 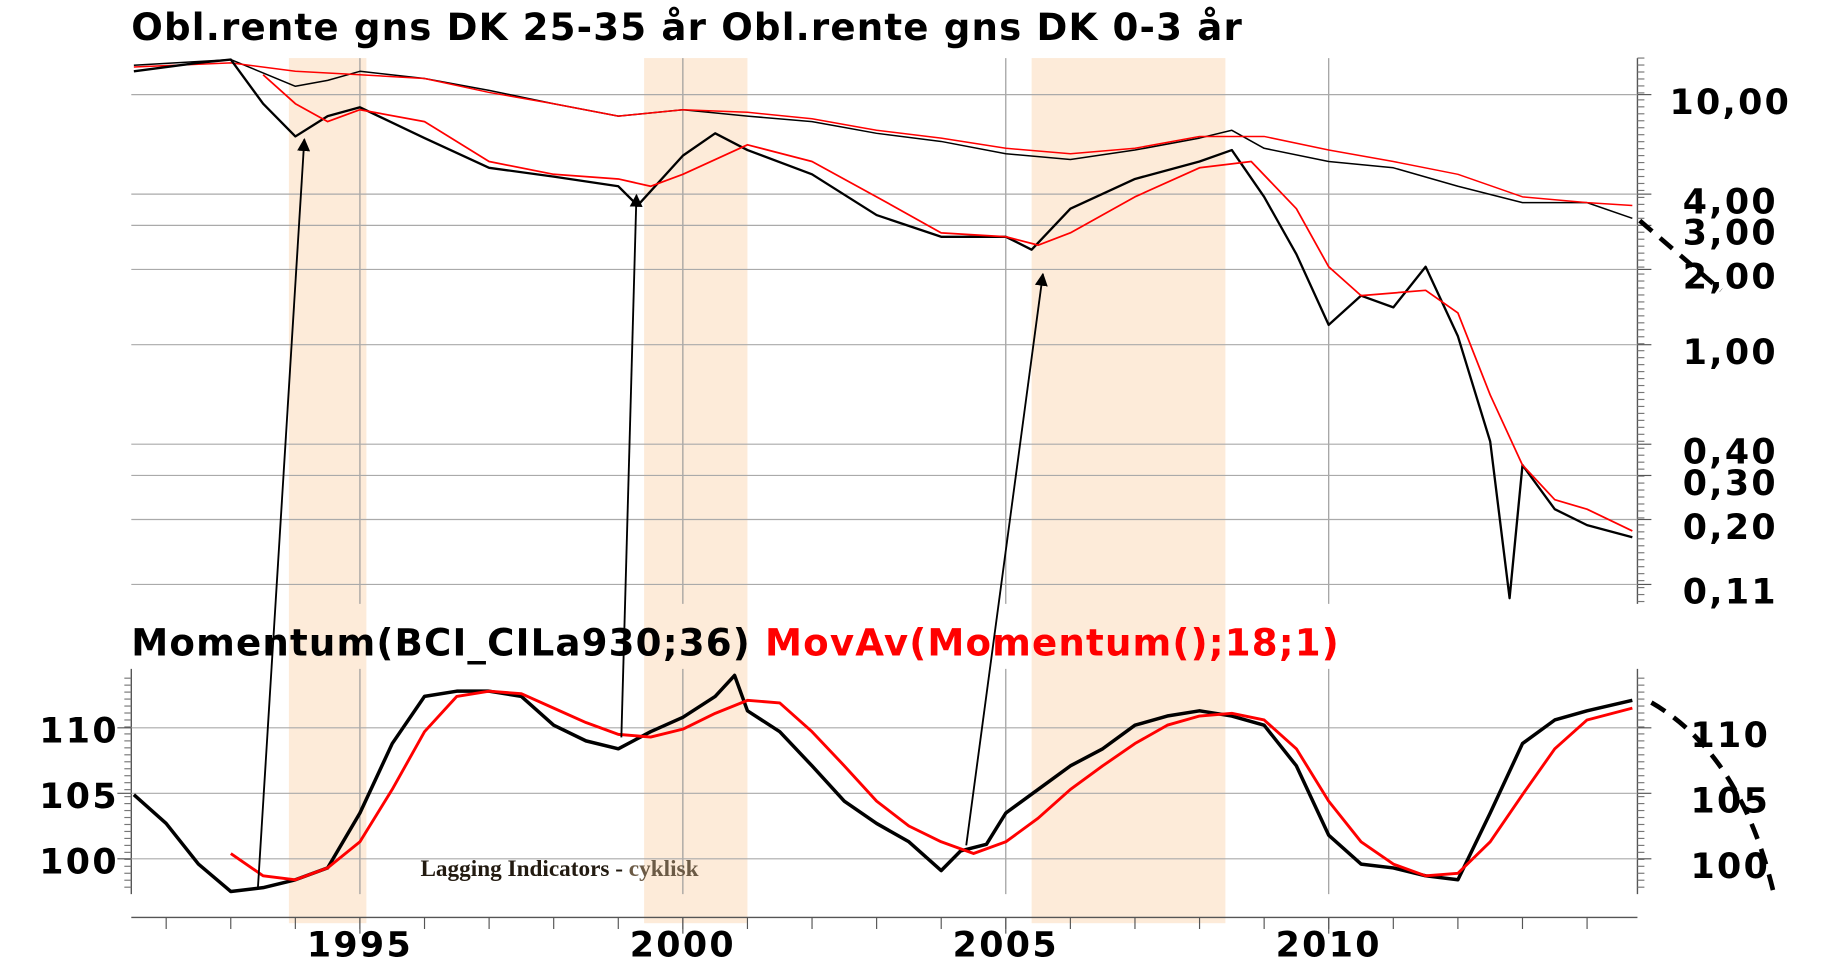 I want to click on y-tick-label: 0,20, so click(x=1730, y=528).